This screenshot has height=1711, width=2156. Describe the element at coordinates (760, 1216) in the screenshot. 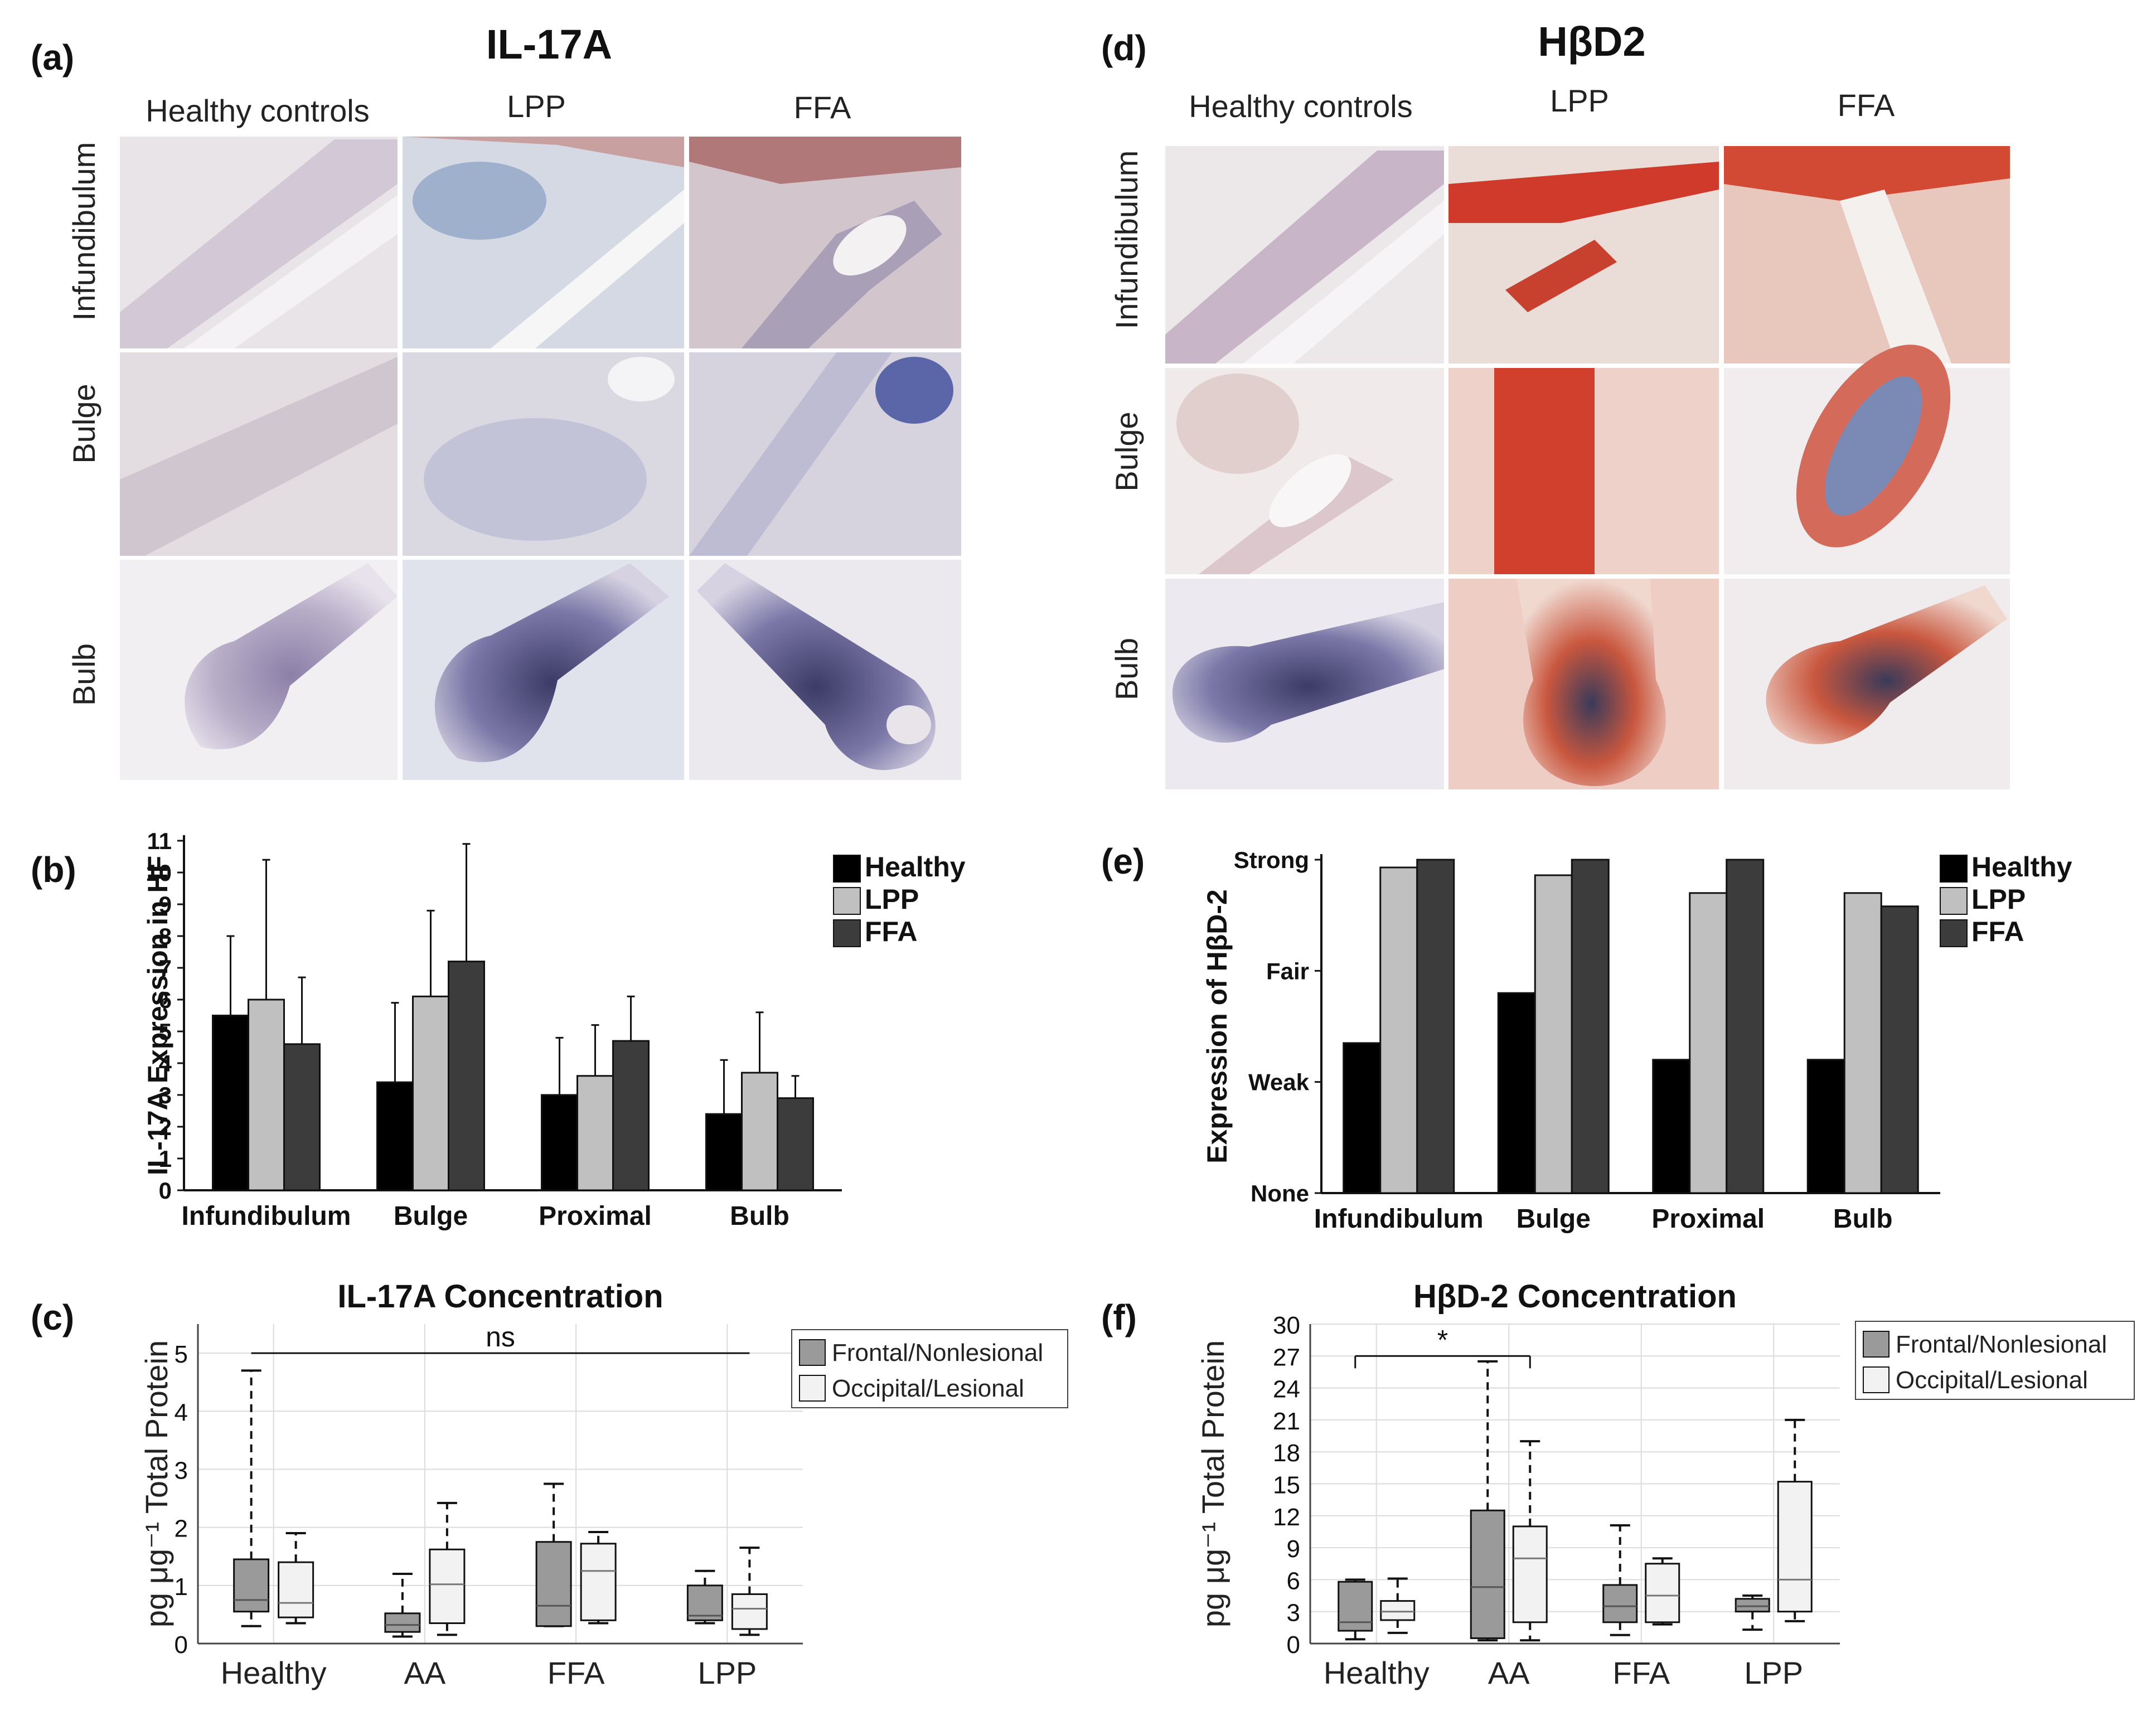

I see `x-category-label: Bulb` at that location.